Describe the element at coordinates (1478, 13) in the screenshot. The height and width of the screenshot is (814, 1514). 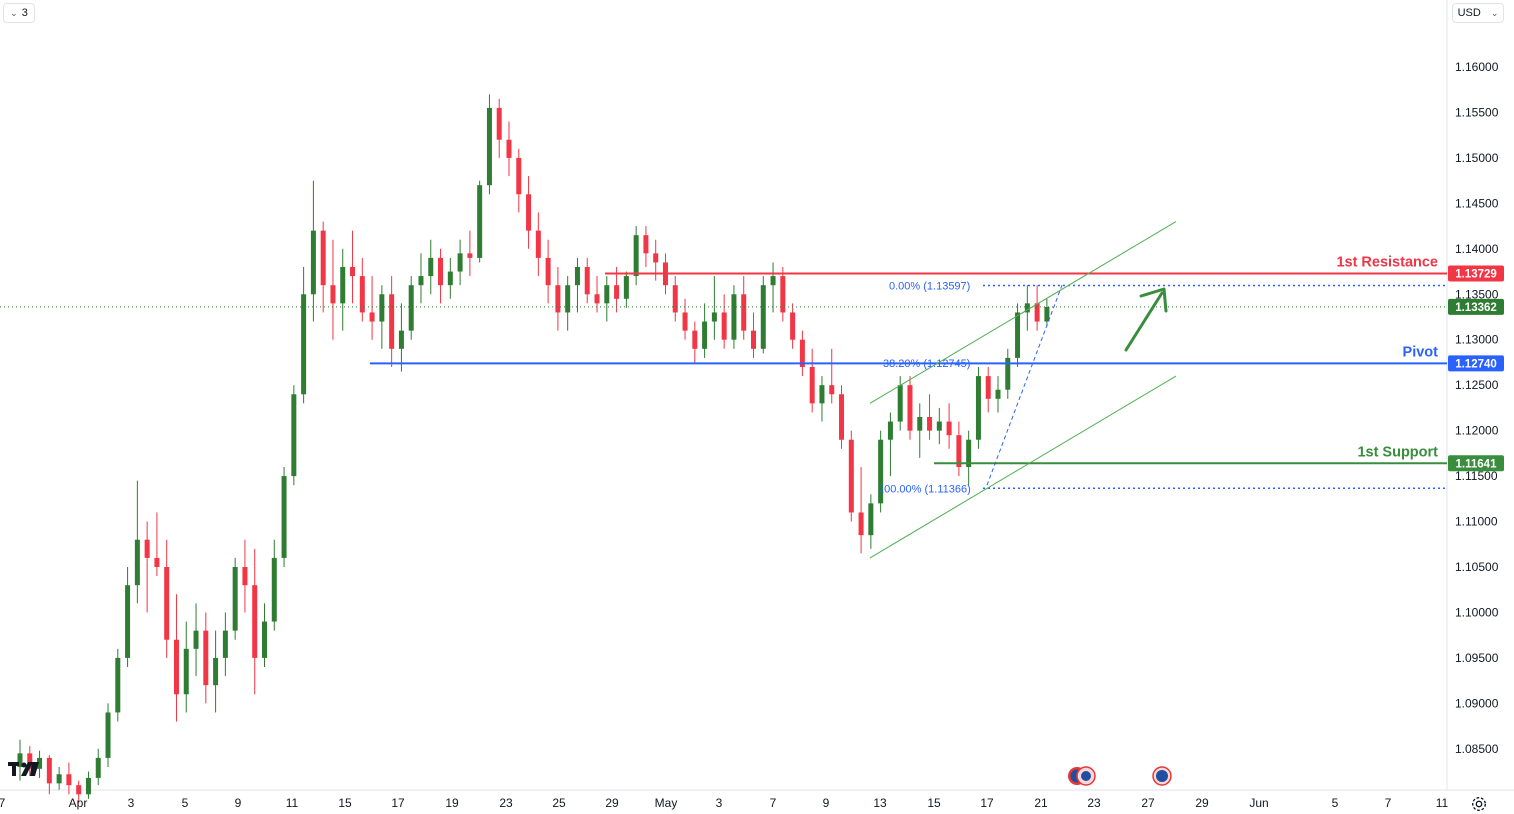
I see `currency-selector: USD ⌄` at that location.